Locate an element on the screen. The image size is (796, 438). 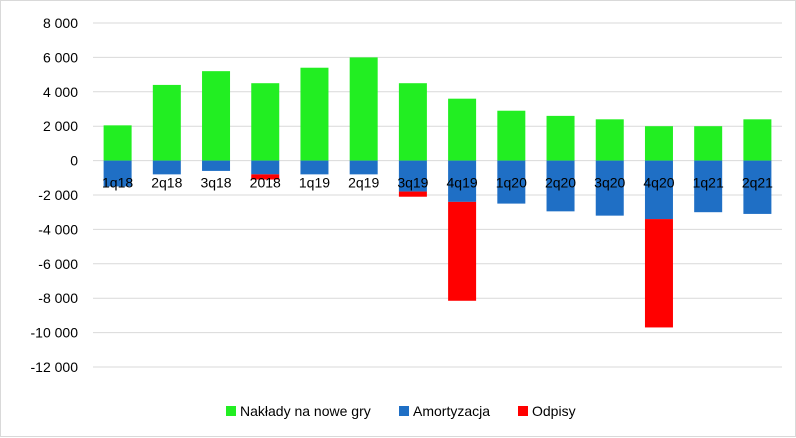
legend-label: Amortyzacja is located at coordinates (451, 411).